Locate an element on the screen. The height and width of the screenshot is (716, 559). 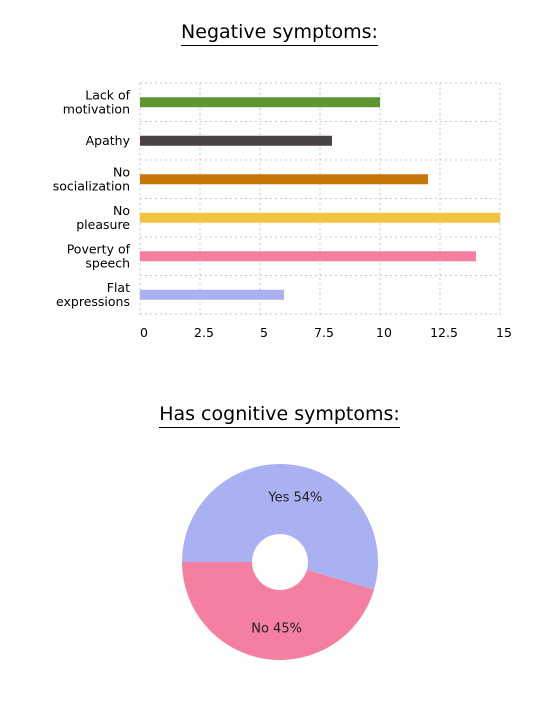
slice-label: Yes 54% is located at coordinates (294, 498).